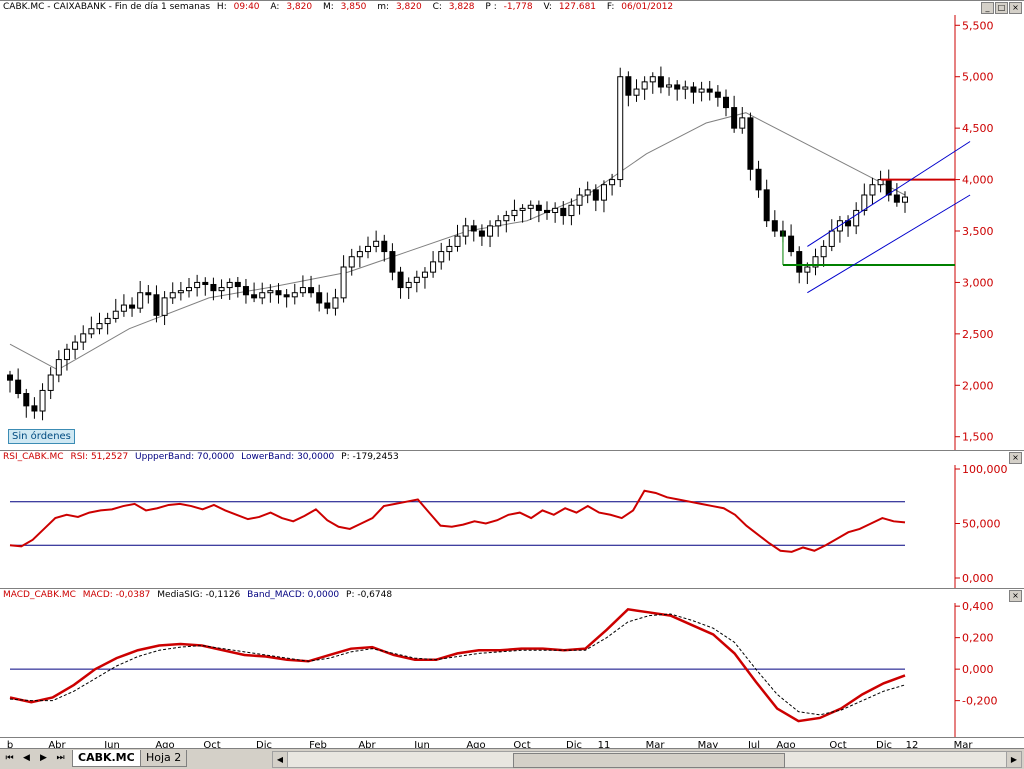 This screenshot has height=769, width=1024. I want to click on macd-name: MACD_CABK.MC, so click(39, 595).